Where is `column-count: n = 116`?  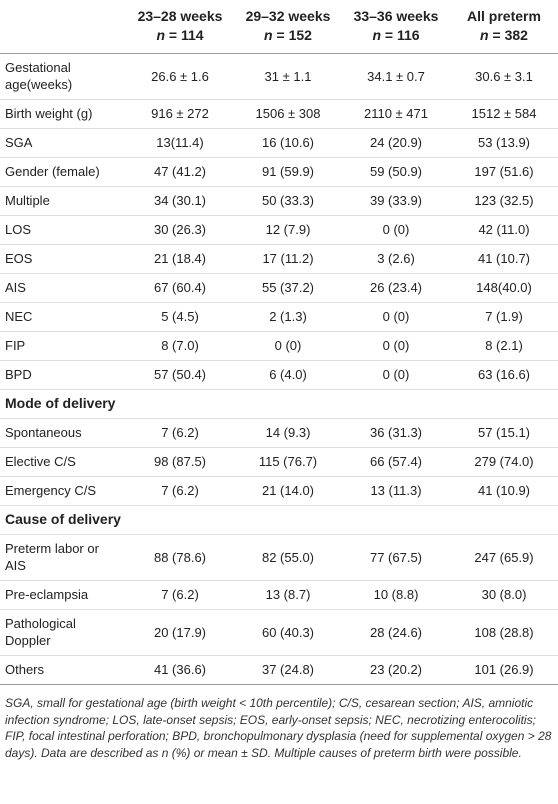
column-count: n = 116 is located at coordinates (396, 35).